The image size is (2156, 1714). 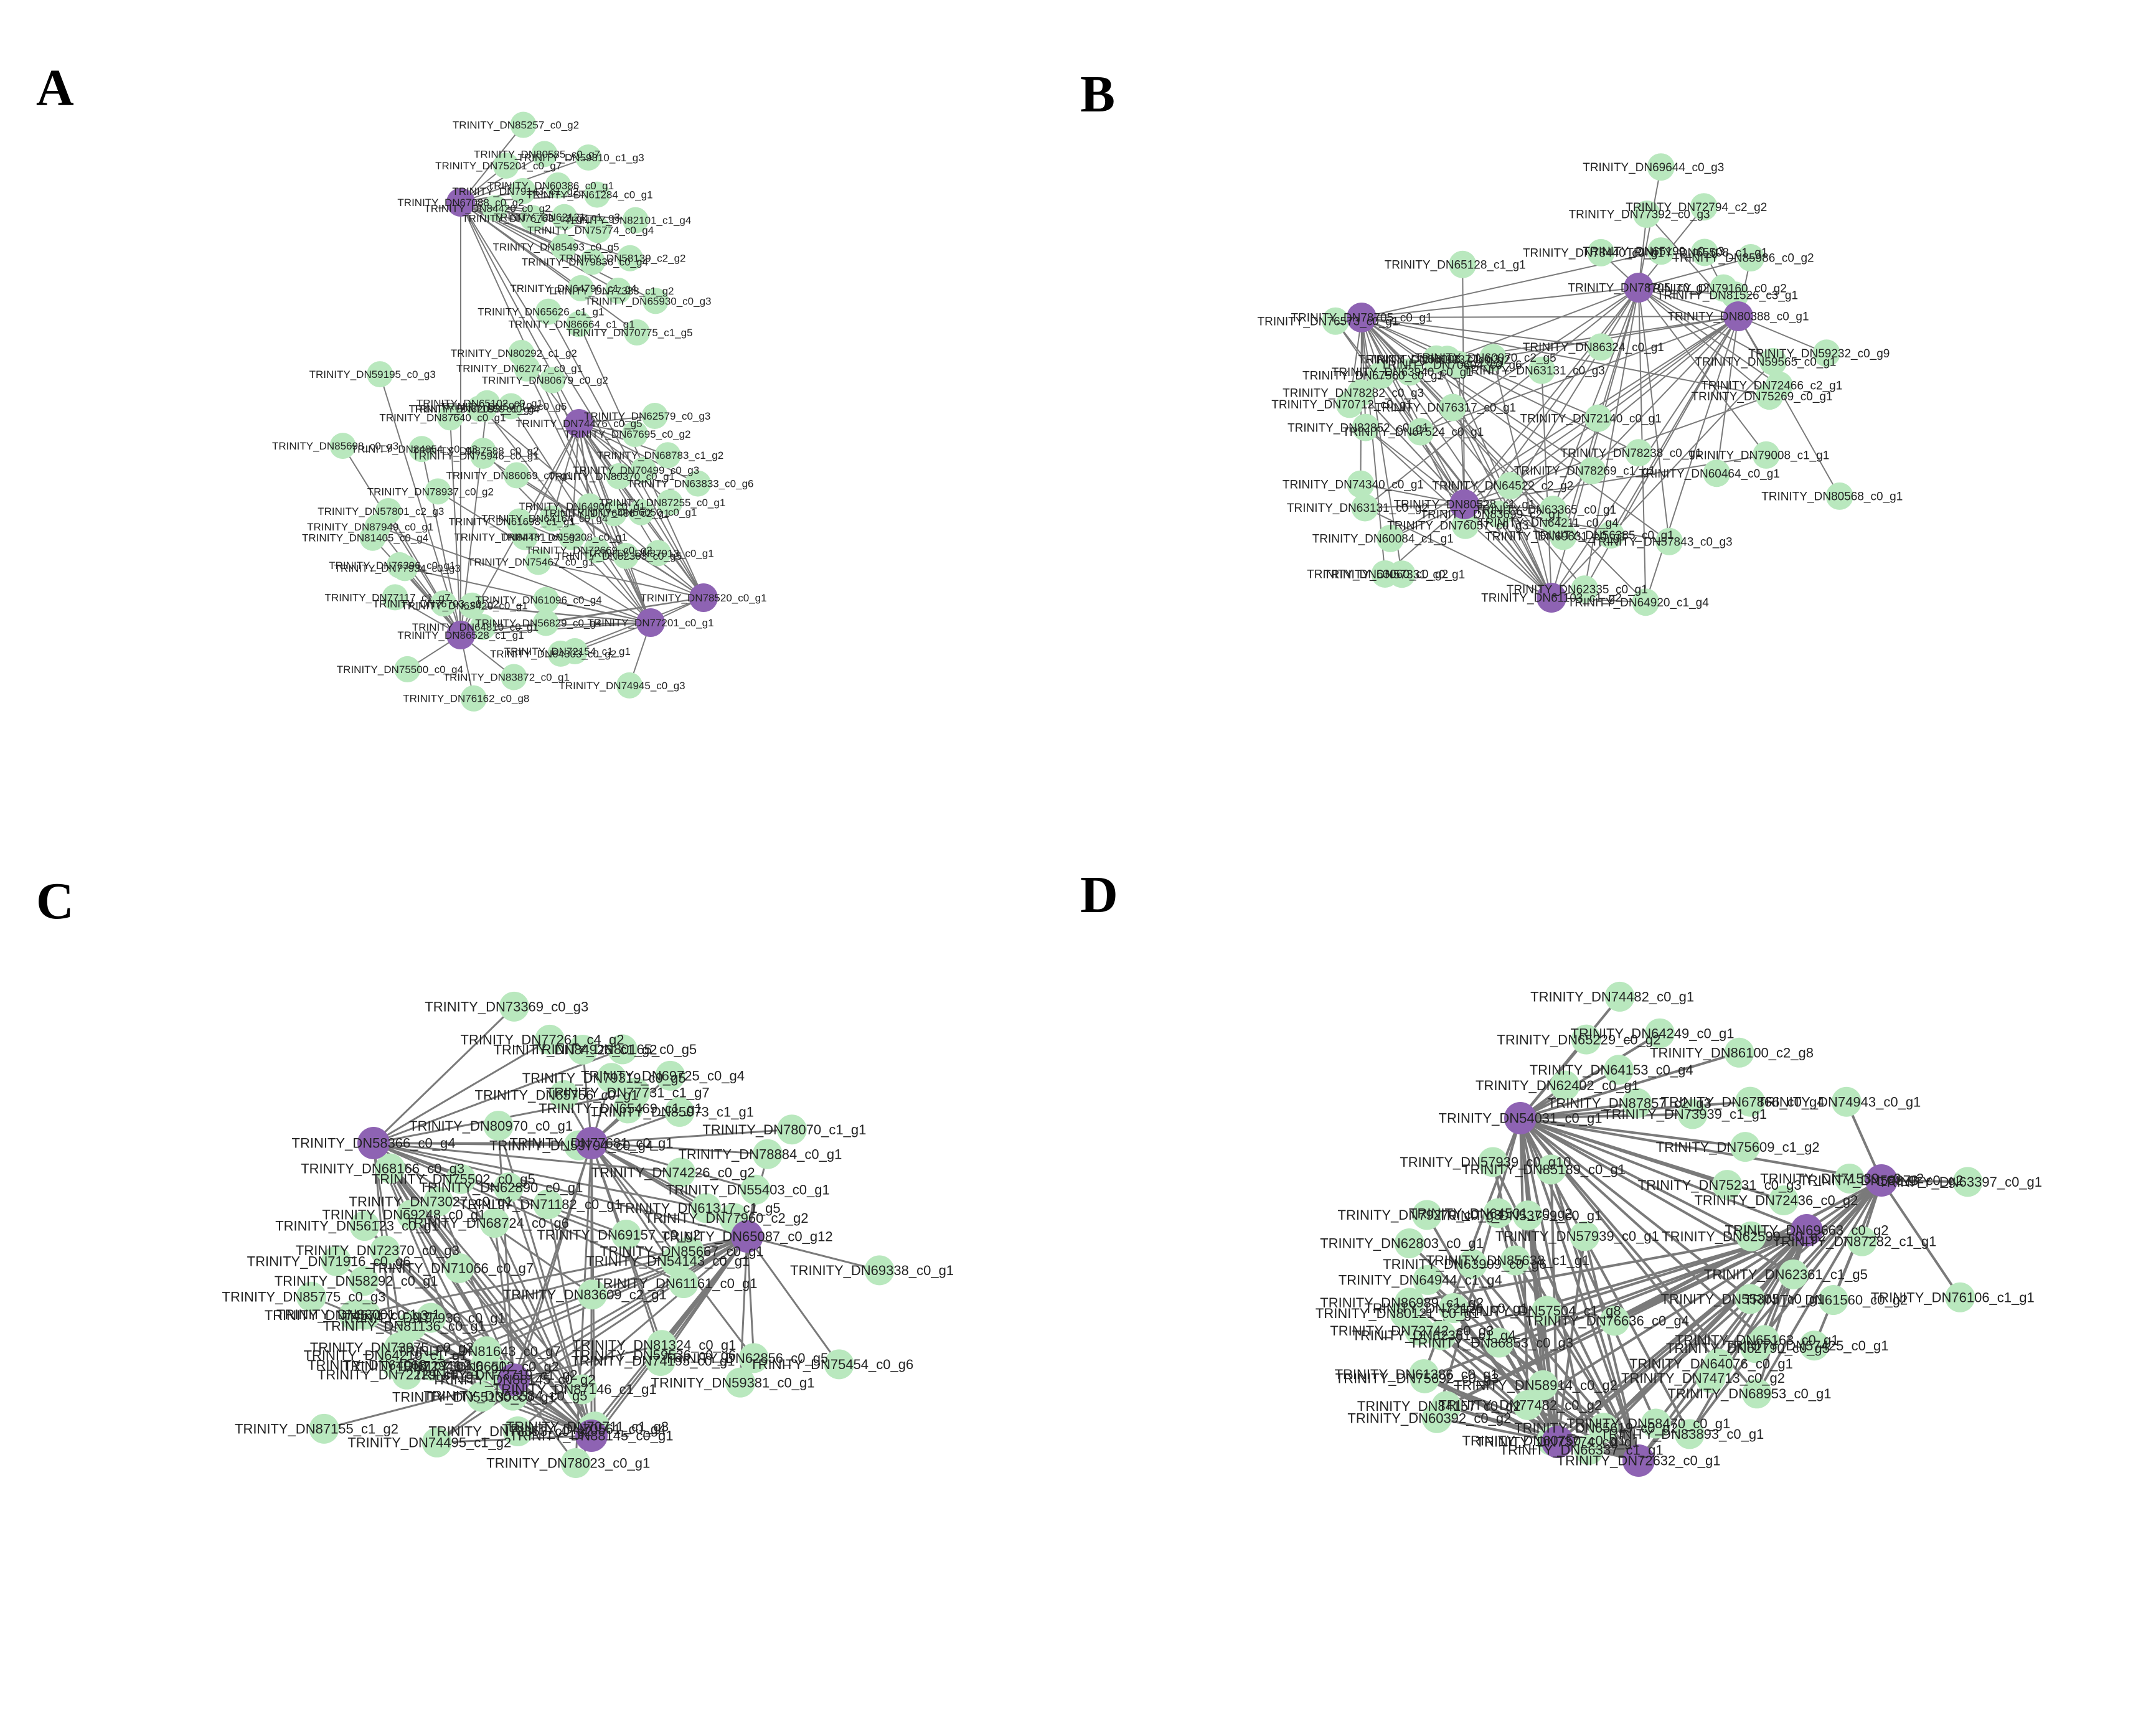 I want to click on leaf-label: TRINITY_DN75467_c0_g1, so click(x=531, y=562).